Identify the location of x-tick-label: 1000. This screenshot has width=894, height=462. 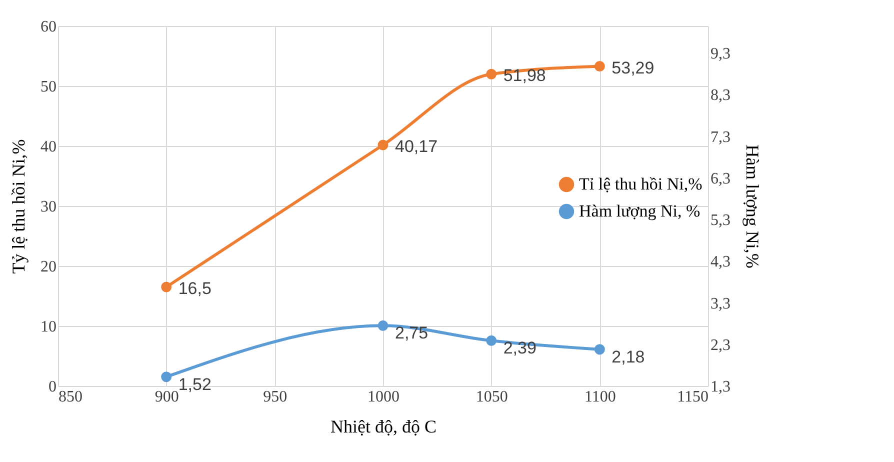
(384, 397).